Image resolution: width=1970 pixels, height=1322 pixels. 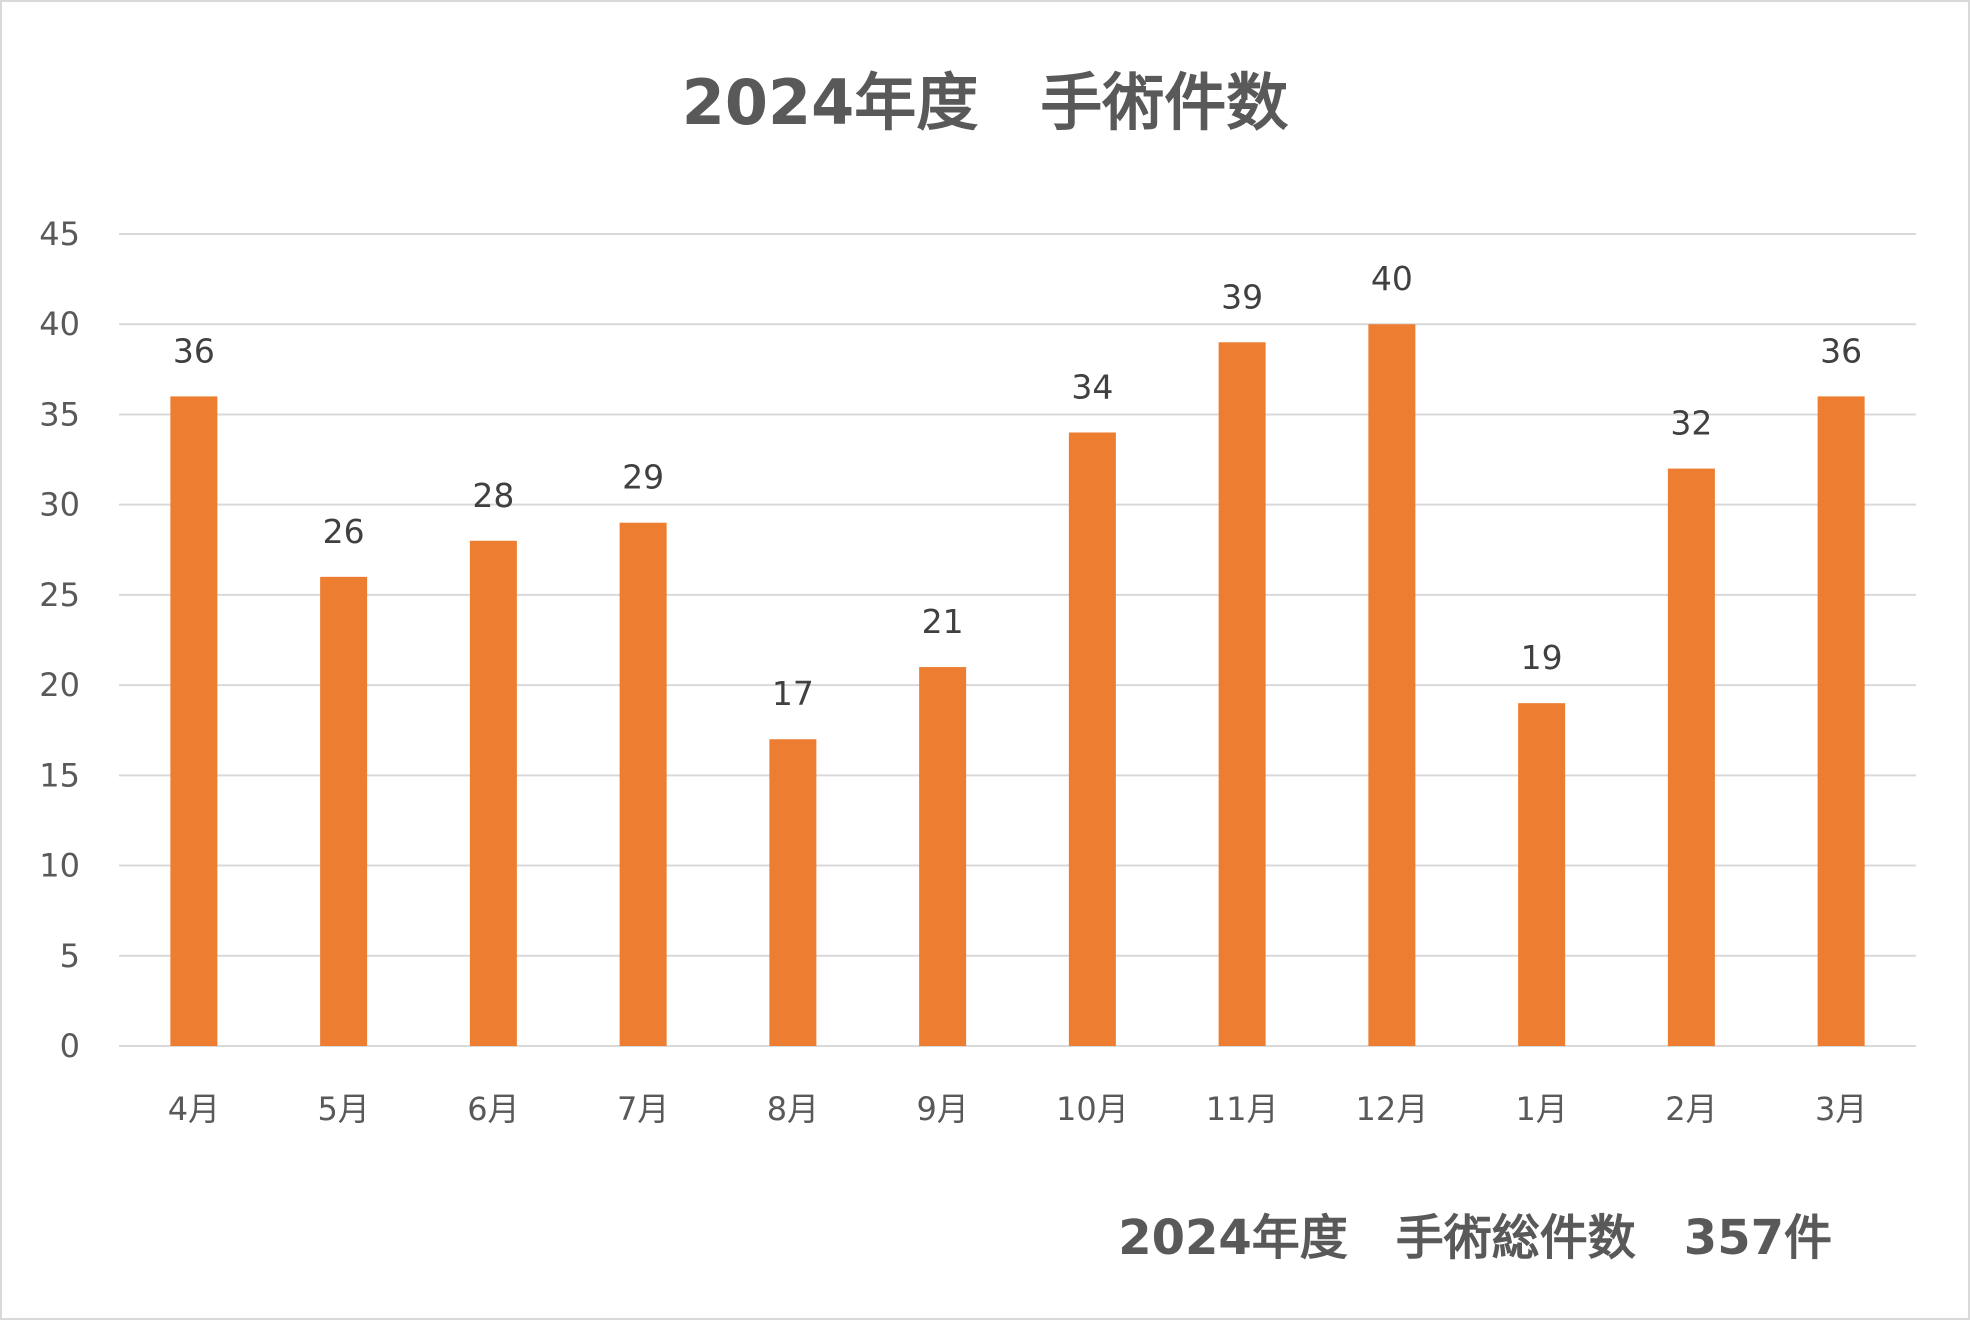 I want to click on bar-data-label: 40, so click(x=1392, y=278).